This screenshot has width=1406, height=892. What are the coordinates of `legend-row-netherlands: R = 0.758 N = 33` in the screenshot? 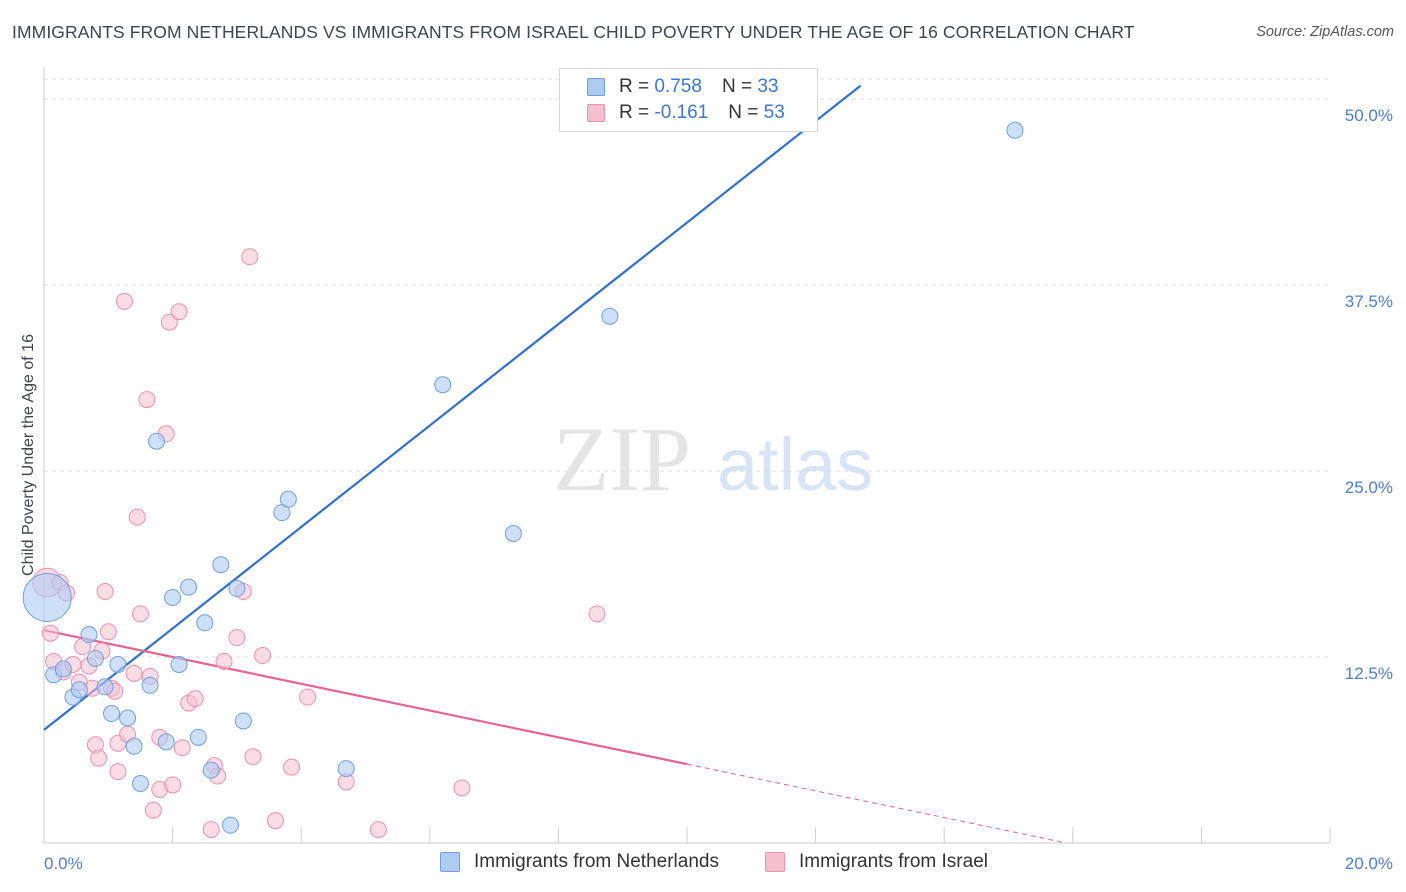 It's located at (682, 87).